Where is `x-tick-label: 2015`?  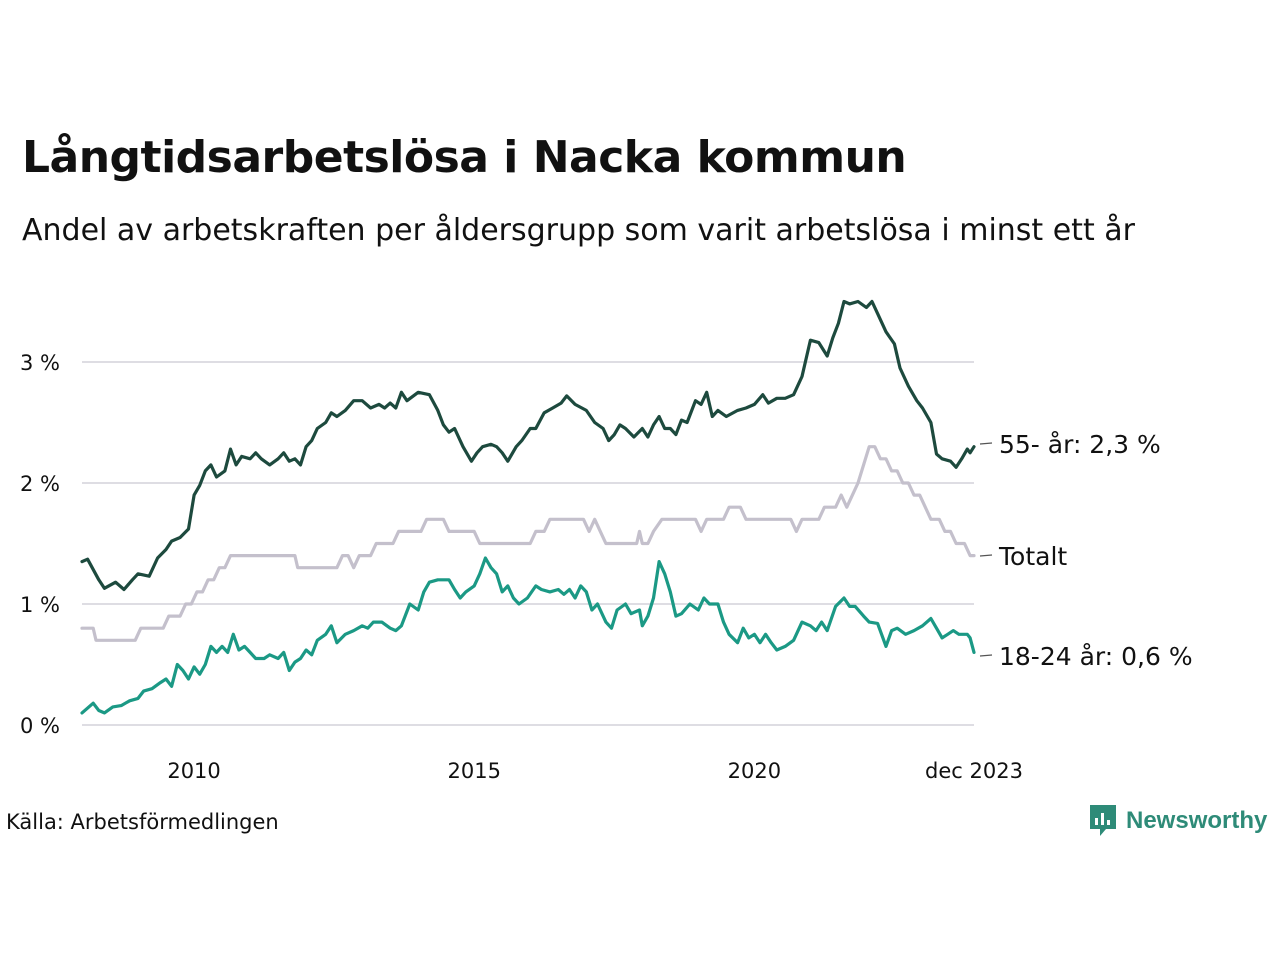
x-tick-label: 2015 is located at coordinates (473, 771).